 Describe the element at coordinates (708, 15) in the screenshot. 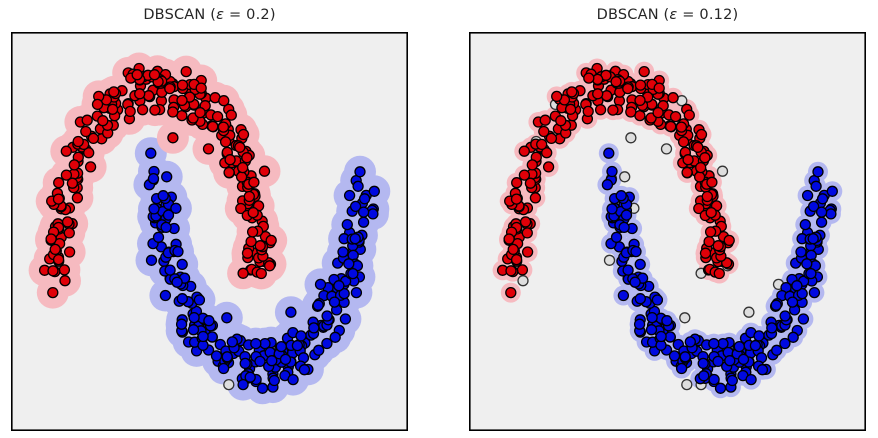

I see `title-text-suffix: = 0.12)` at that location.